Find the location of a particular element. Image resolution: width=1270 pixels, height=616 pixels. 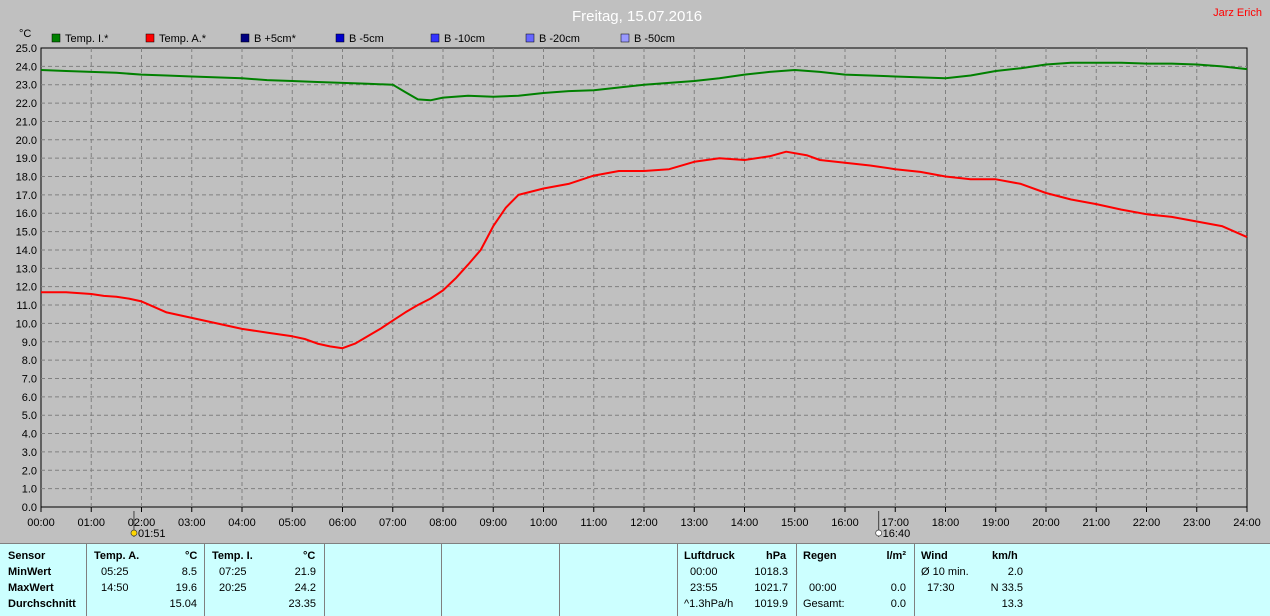

x-tick-label: 13:00 is located at coordinates (694, 523).